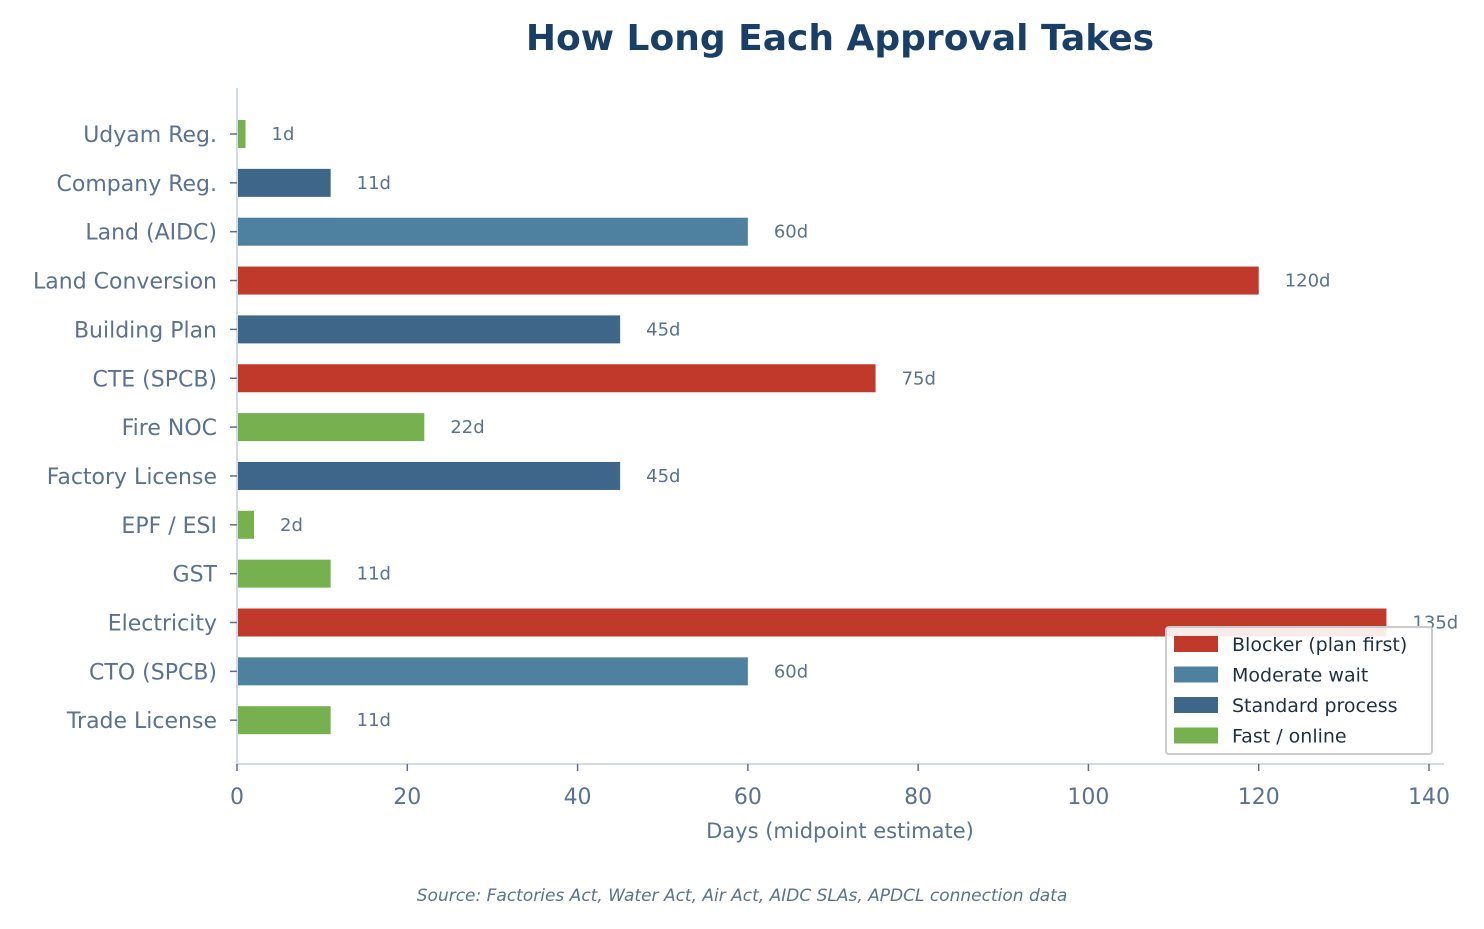  I want to click on y-tick-label: EPF / ESI, so click(169, 526).